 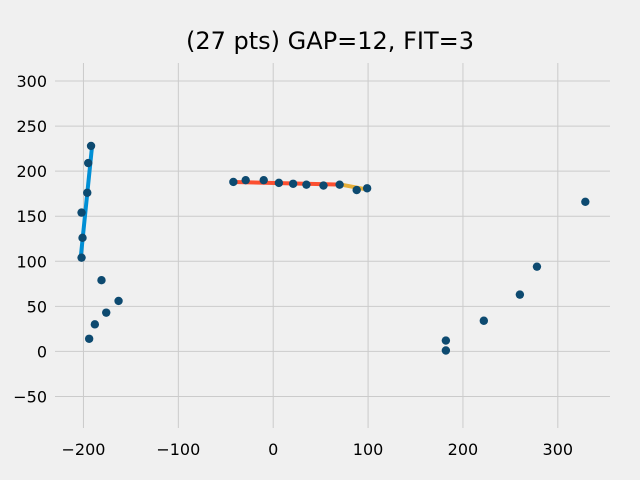 What do you see at coordinates (31, 216) in the screenshot?
I see `y-tick-label: 150` at bounding box center [31, 216].